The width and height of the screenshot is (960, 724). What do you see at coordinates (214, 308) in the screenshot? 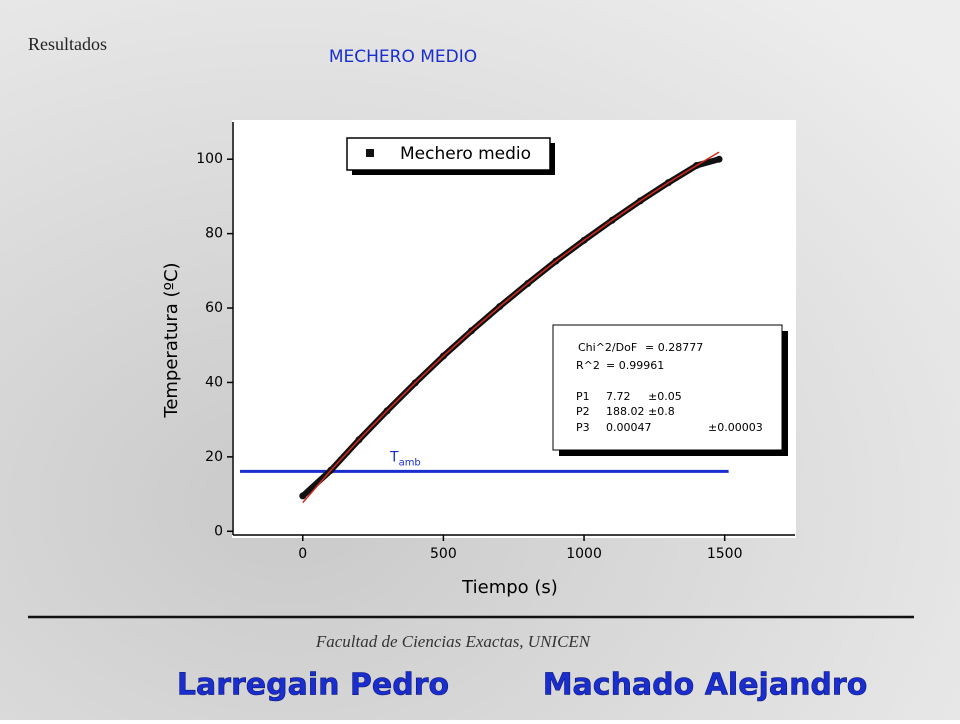
I see `y-tick-label: 60` at bounding box center [214, 308].